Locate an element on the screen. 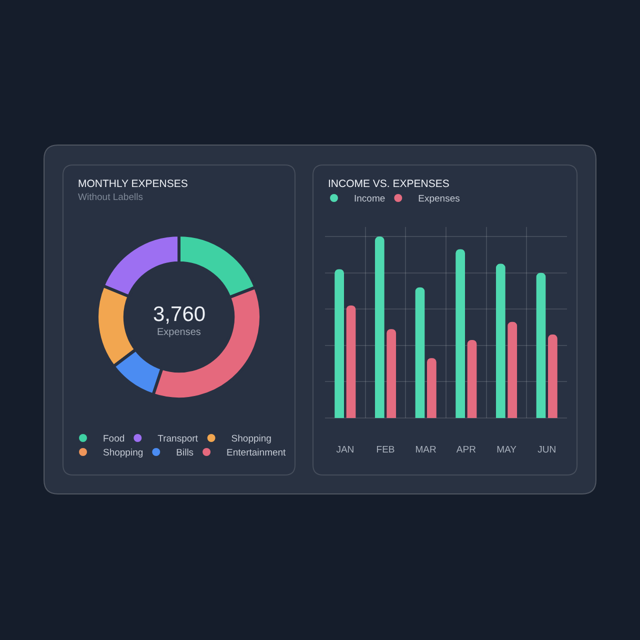 Image resolution: width=640 pixels, height=640 pixels. chart-title: MONTHLY EXPENSES is located at coordinates (133, 184).